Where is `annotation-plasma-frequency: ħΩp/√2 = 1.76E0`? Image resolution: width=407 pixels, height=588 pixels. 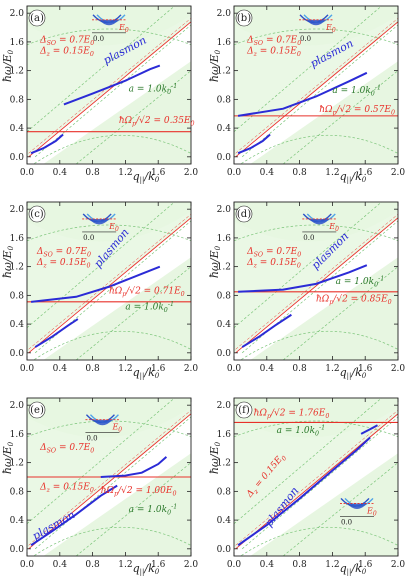 annotation-plasma-frequency: ħΩp/√2 = 1.76E0 is located at coordinates (292, 413).